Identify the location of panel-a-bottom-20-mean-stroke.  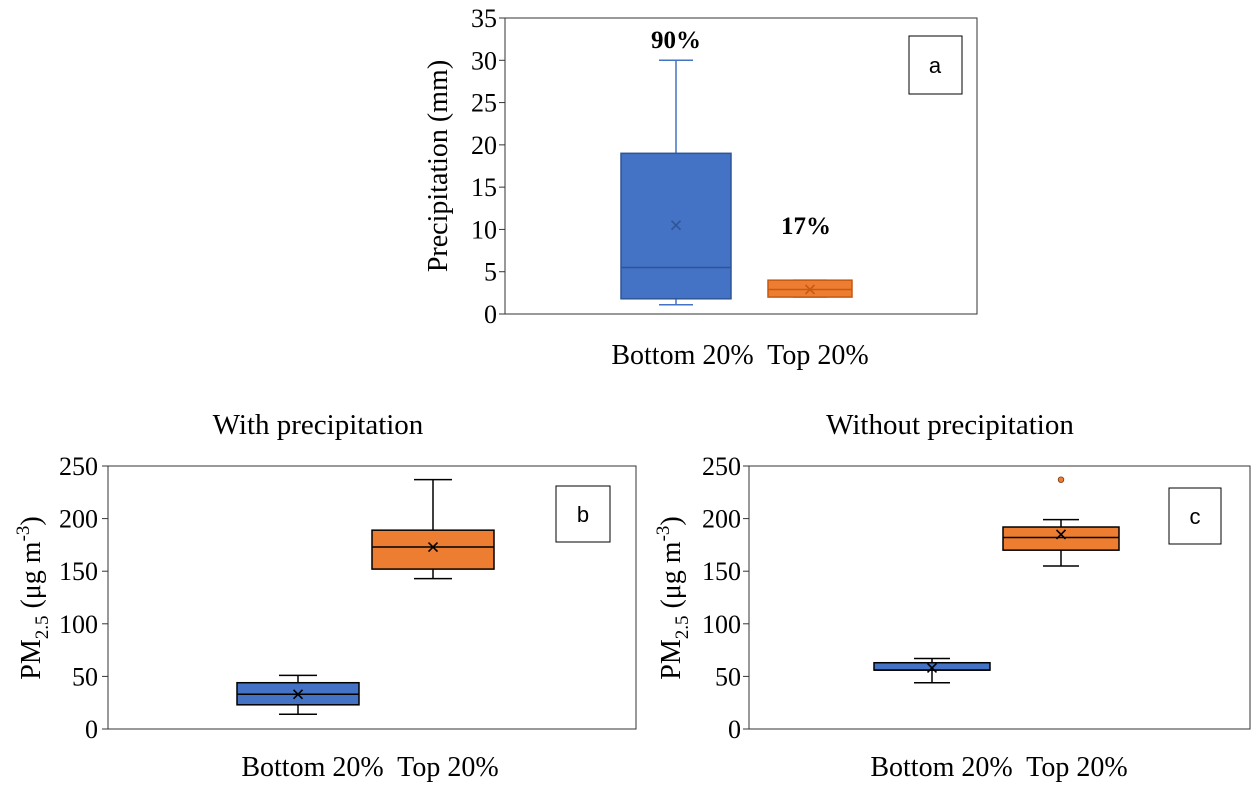
(676, 225).